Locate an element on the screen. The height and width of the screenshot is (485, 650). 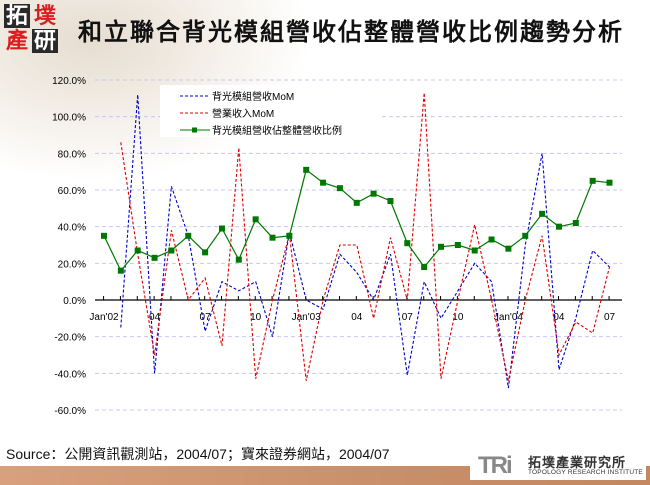
y-tick-label: -20.0% is located at coordinates (70, 338).